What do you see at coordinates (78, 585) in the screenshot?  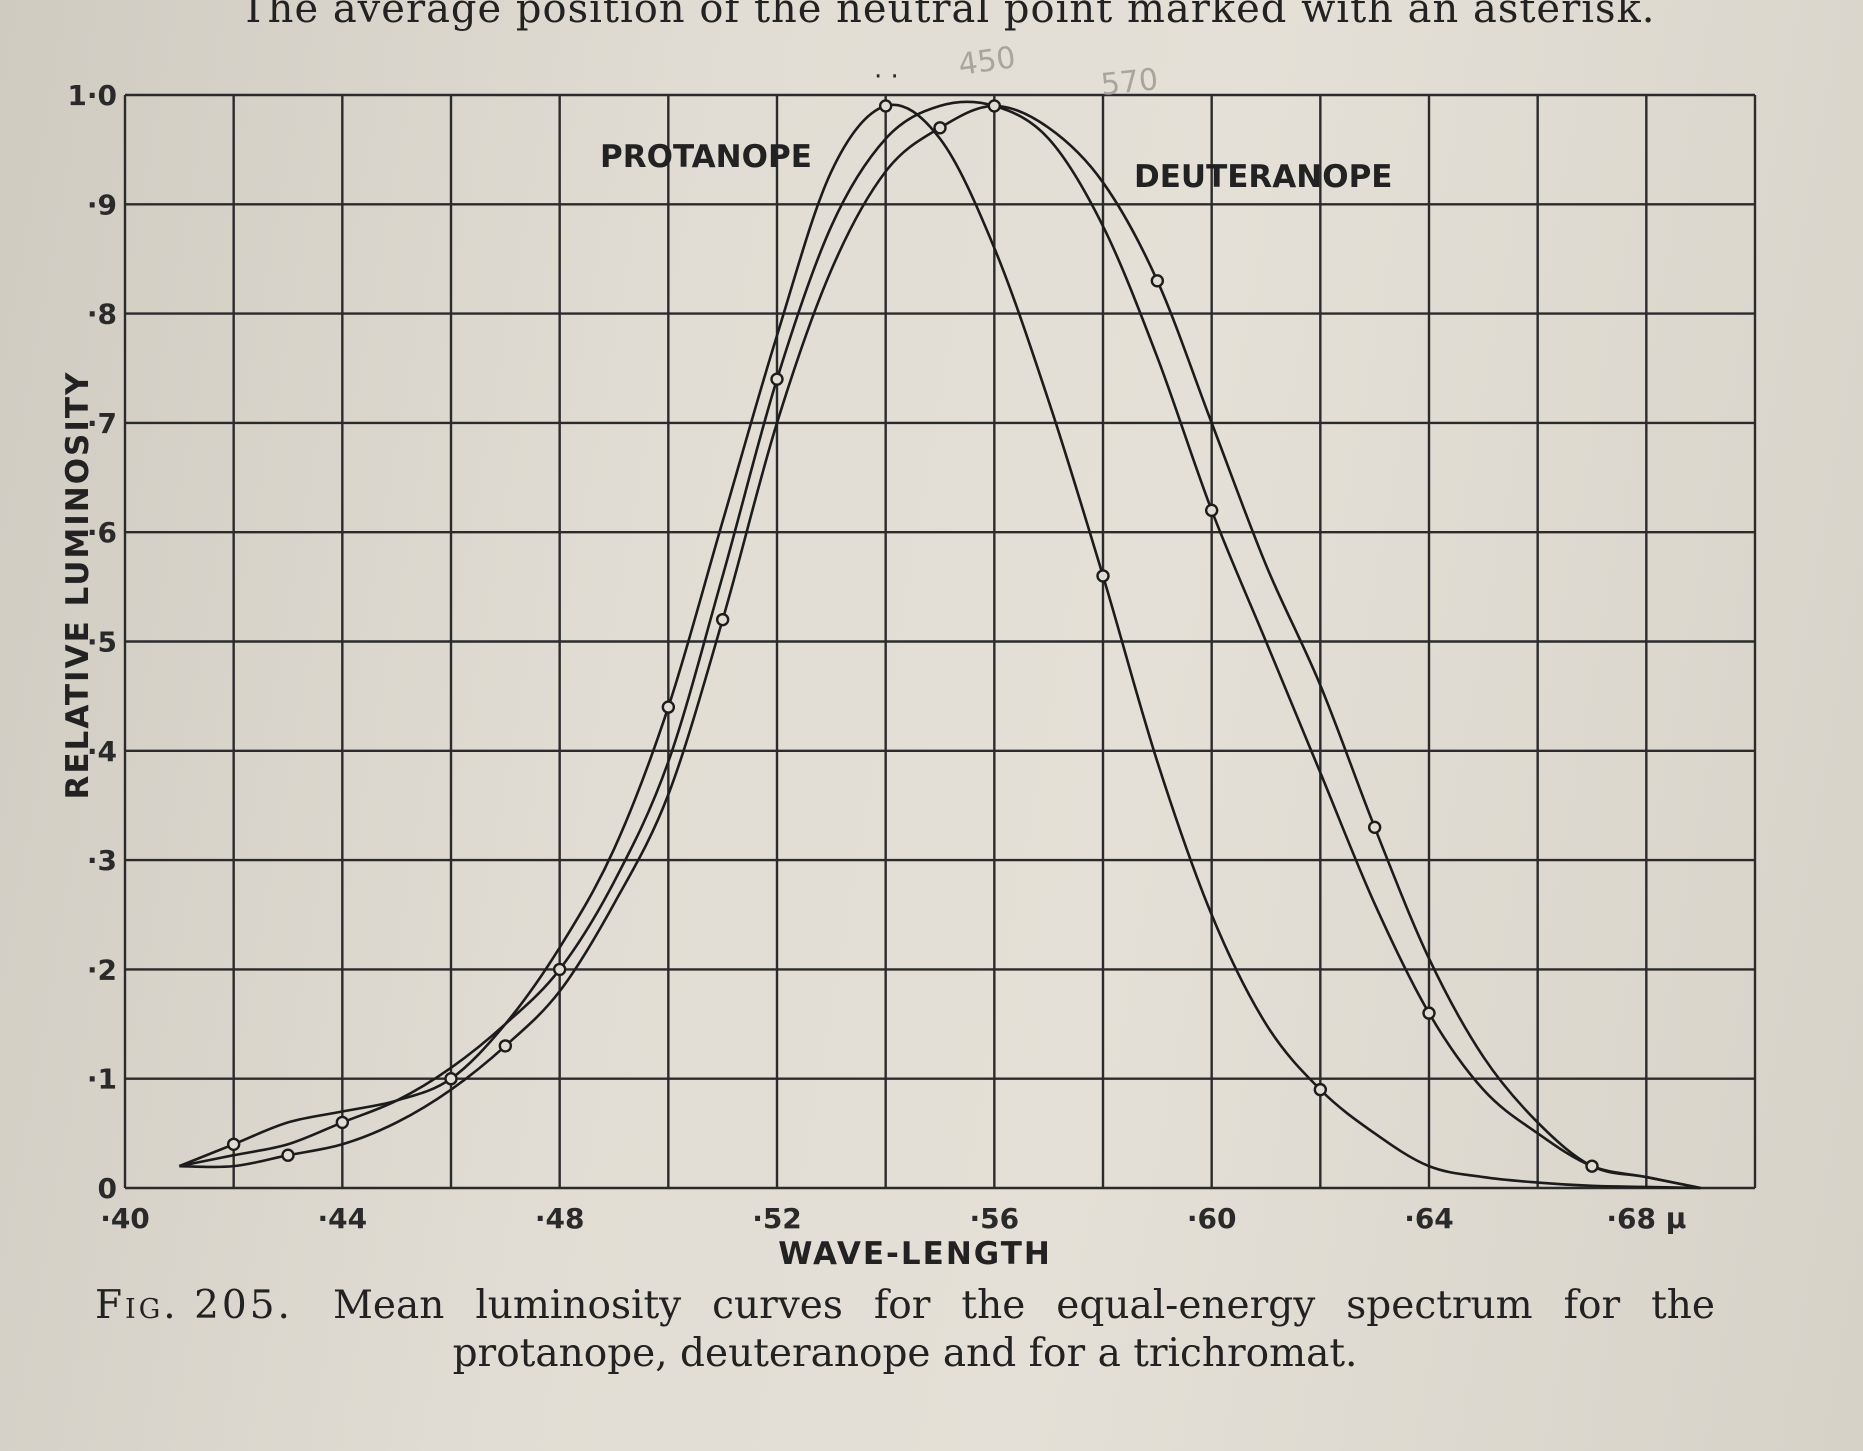 I see `y-axis-title: RELATIVE LUMINOSITY` at bounding box center [78, 585].